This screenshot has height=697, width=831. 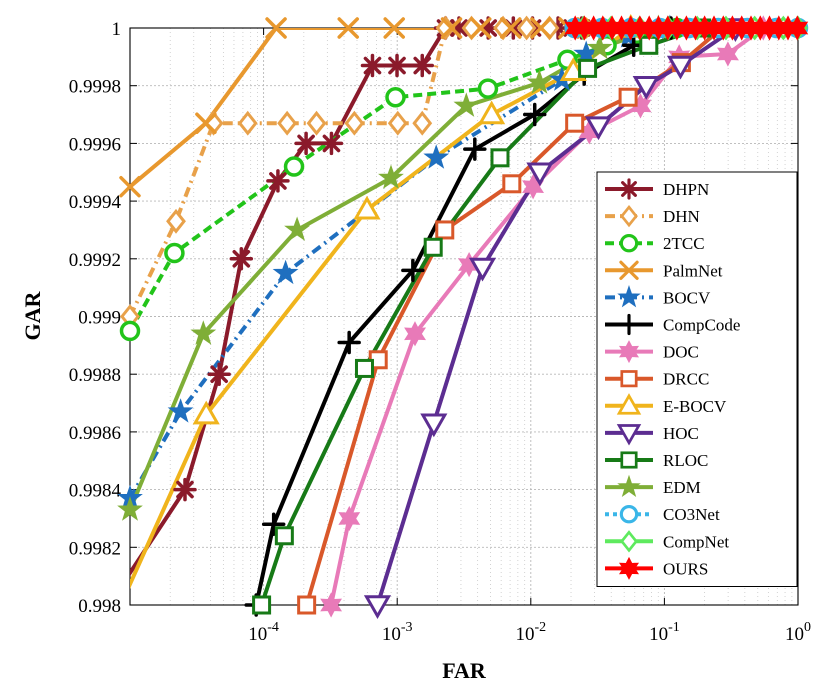 What do you see at coordinates (685, 568) in the screenshot?
I see `legend-label: OURS` at bounding box center [685, 568].